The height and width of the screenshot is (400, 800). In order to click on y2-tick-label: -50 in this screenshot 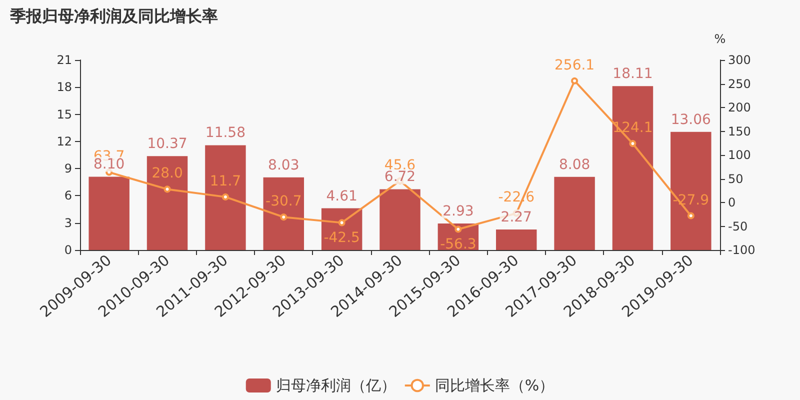, I will do `click(738, 226)`.